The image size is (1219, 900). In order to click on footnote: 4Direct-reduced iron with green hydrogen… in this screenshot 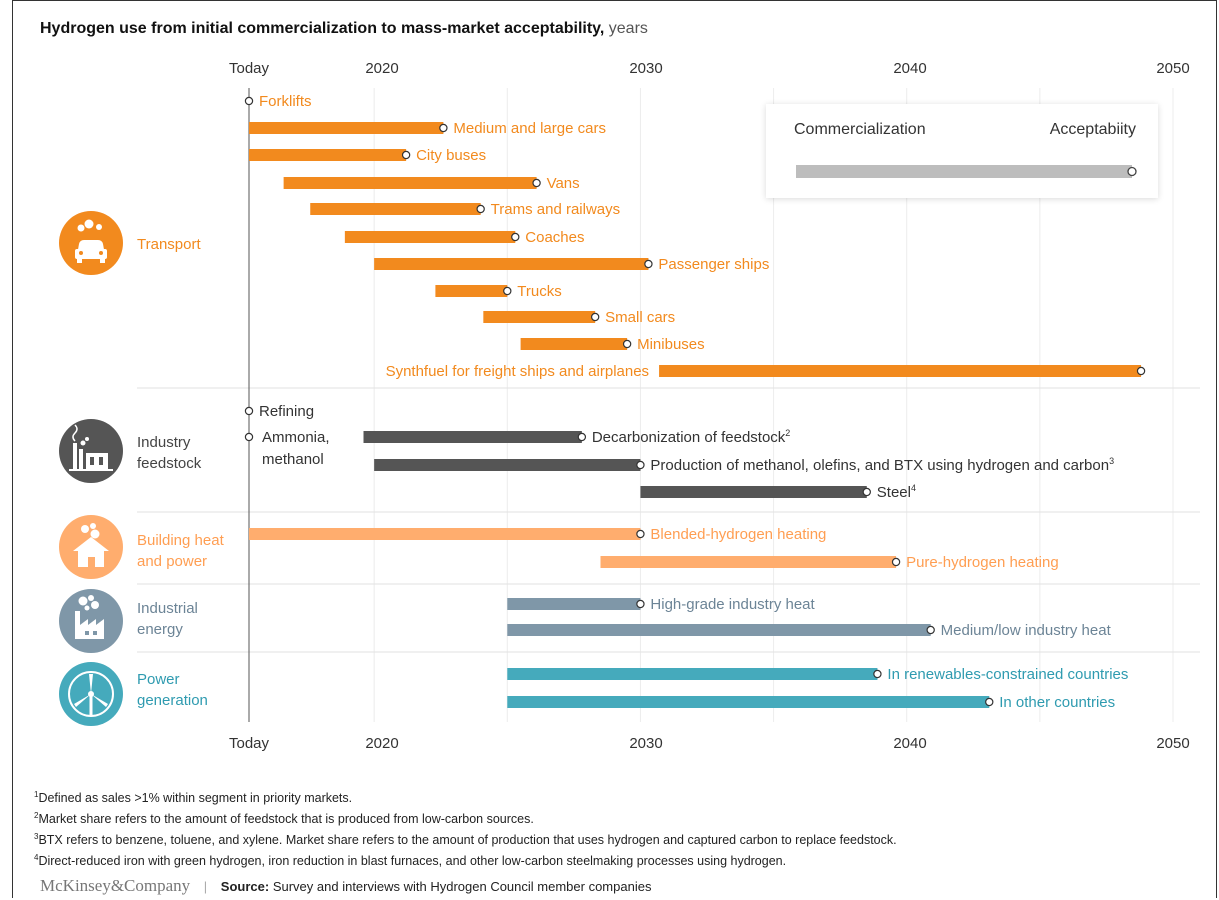, I will do `click(410, 861)`.